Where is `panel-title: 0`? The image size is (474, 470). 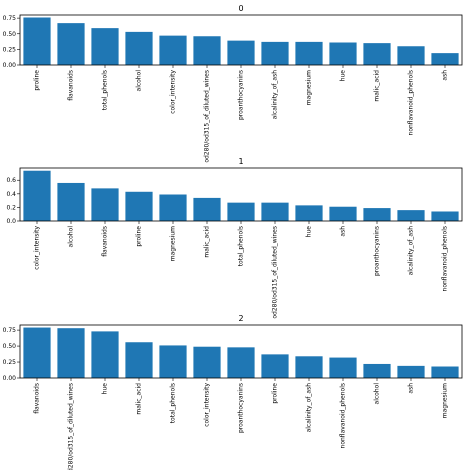
panel-title: 0 is located at coordinates (240, 8).